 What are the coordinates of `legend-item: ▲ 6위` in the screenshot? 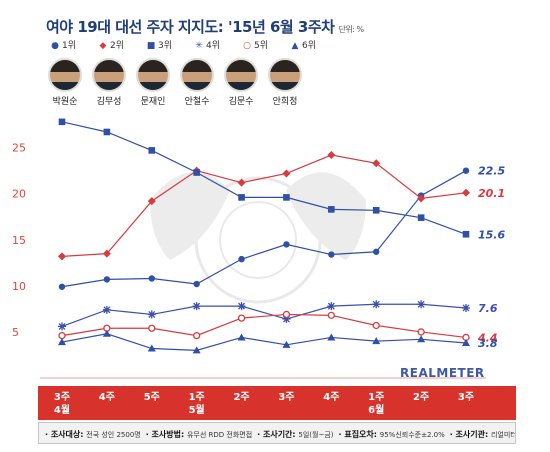 It's located at (303, 44).